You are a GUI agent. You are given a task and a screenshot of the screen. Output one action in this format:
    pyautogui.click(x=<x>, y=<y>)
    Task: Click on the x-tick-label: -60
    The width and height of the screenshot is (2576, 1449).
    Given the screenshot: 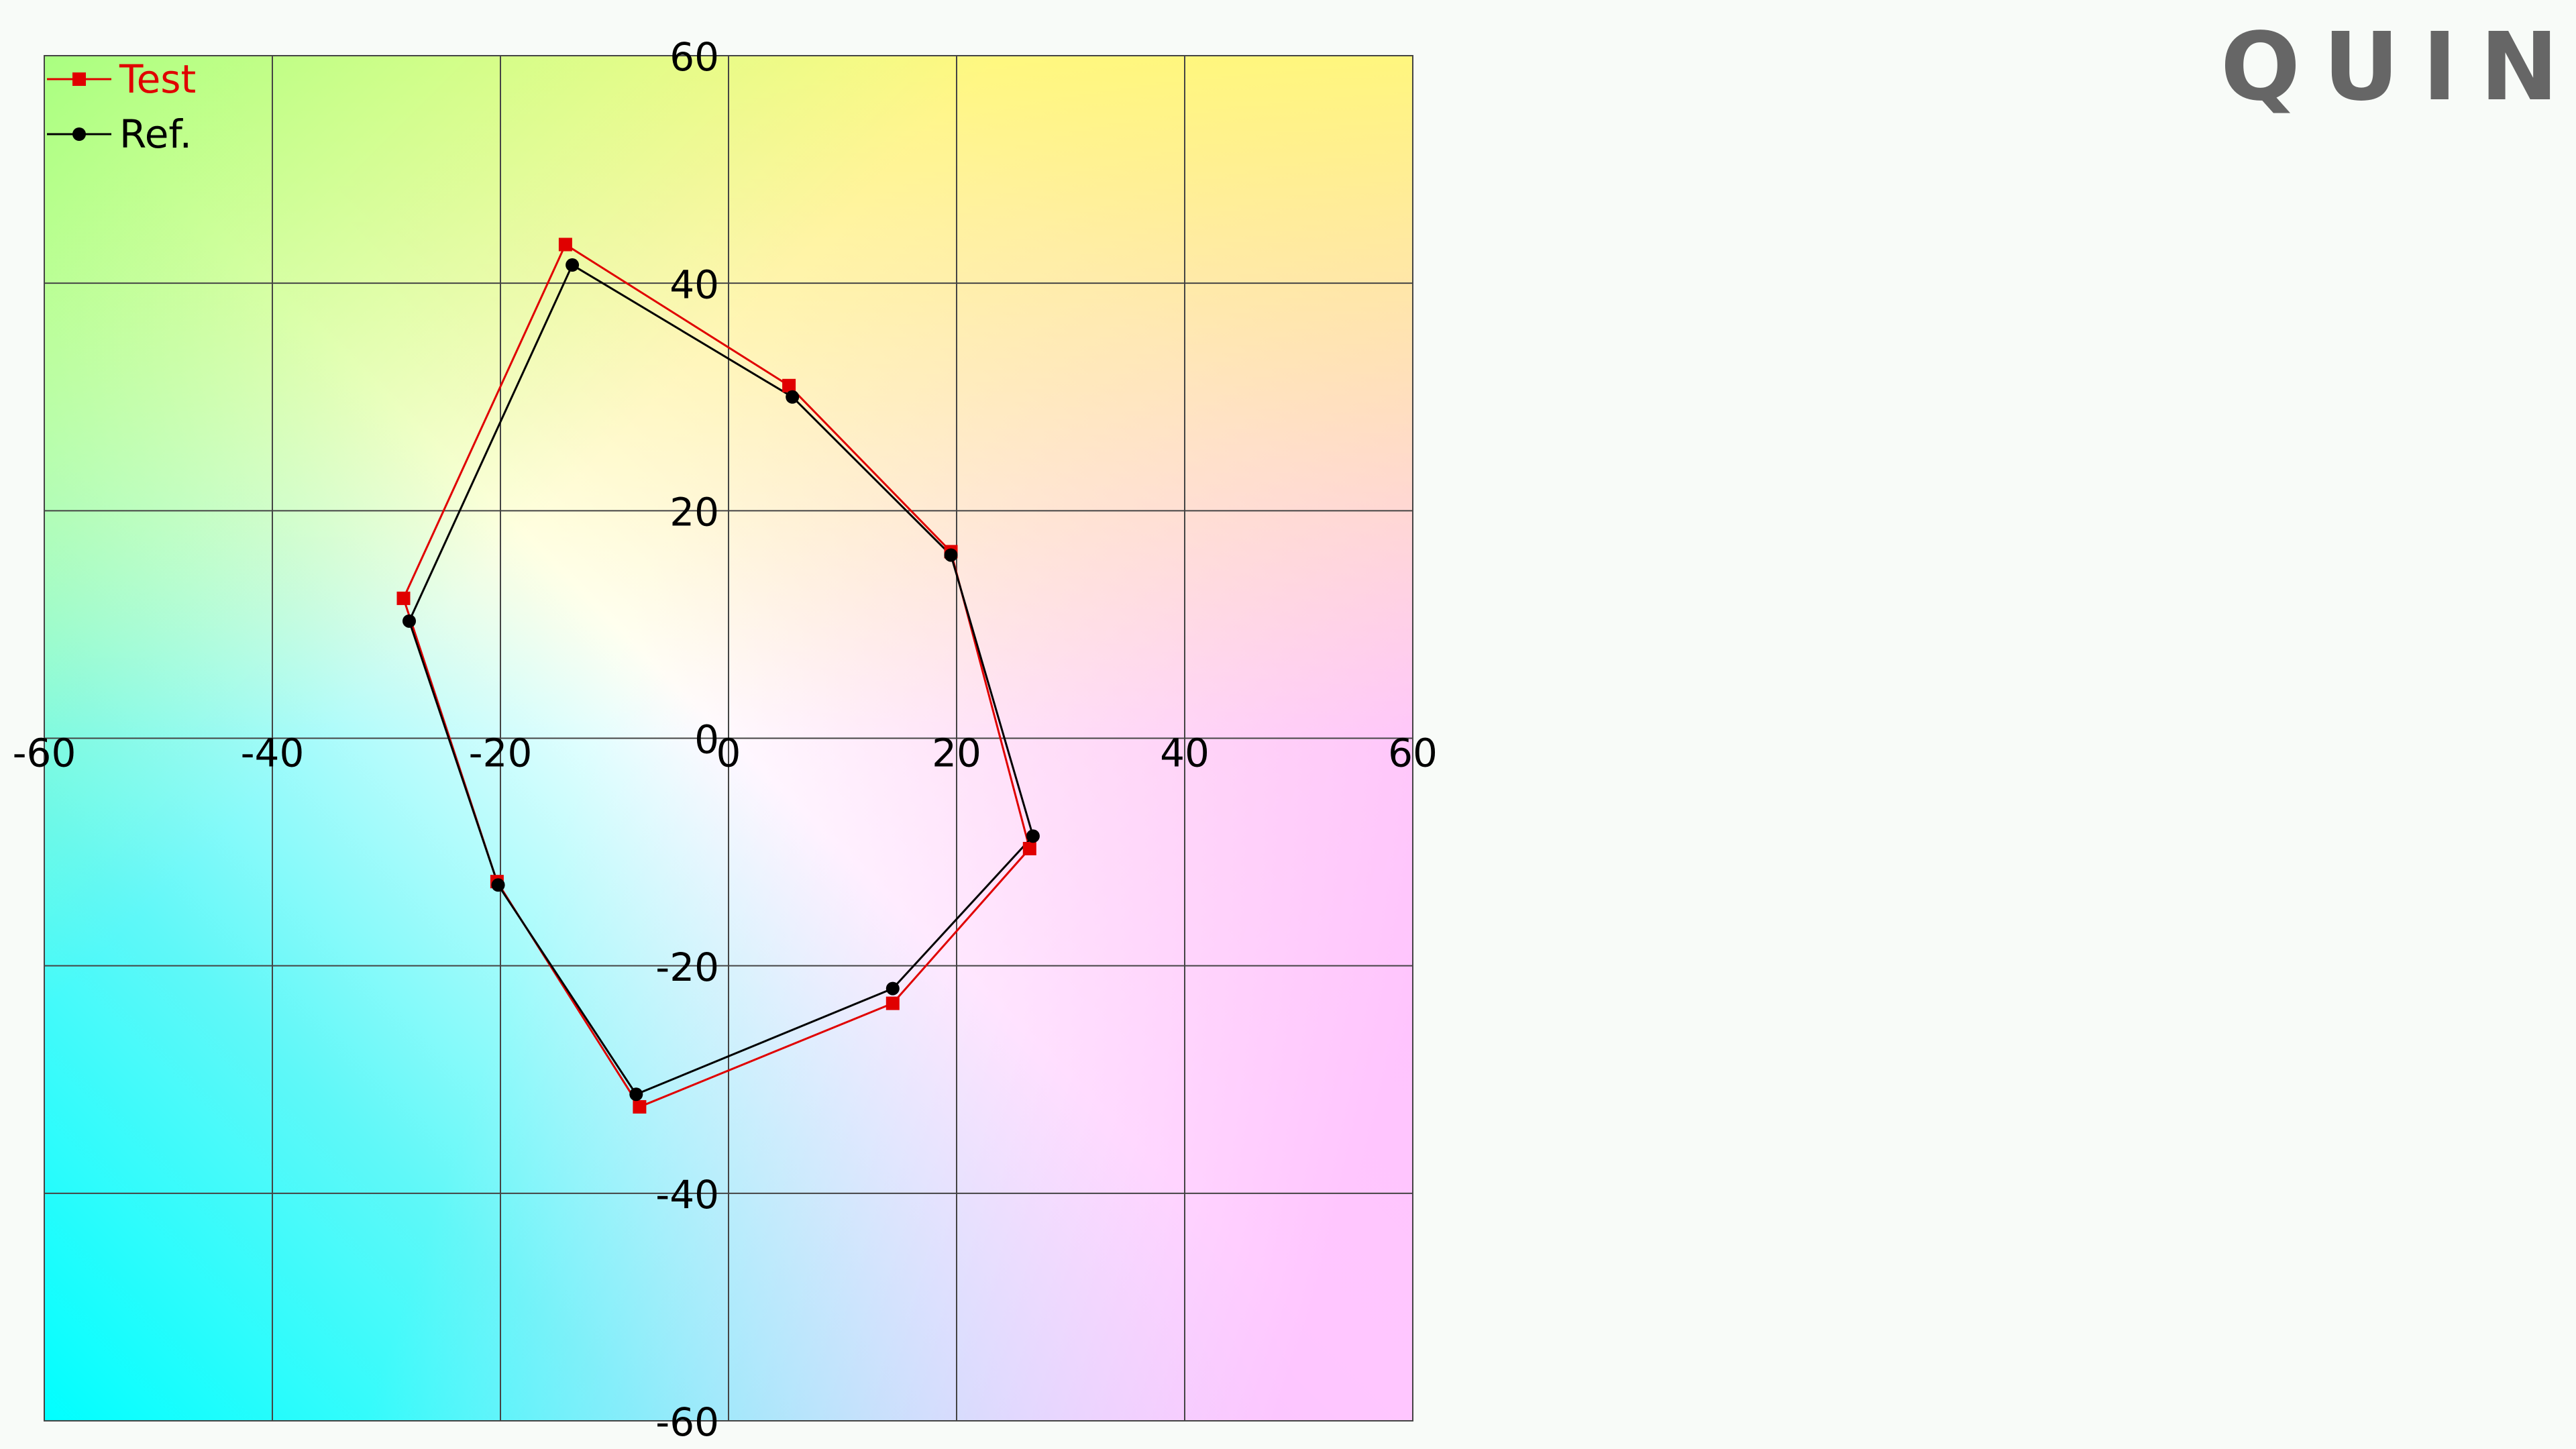 What is the action you would take?
    pyautogui.click(x=44, y=753)
    